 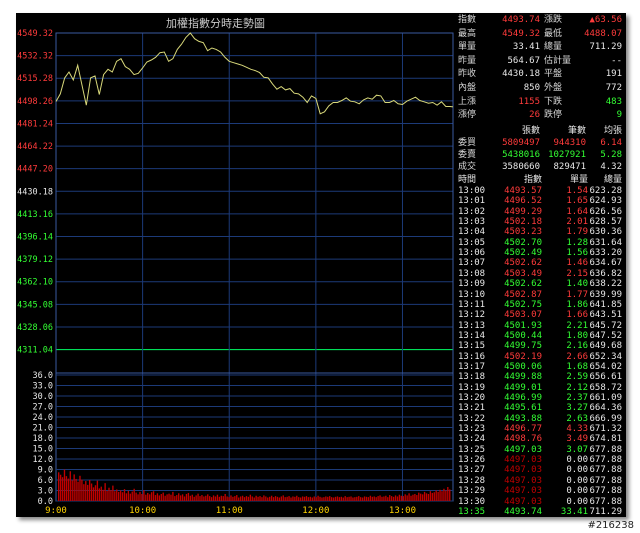 What do you see at coordinates (35, 305) in the screenshot?
I see `price-tick-label: 4345.08` at bounding box center [35, 305].